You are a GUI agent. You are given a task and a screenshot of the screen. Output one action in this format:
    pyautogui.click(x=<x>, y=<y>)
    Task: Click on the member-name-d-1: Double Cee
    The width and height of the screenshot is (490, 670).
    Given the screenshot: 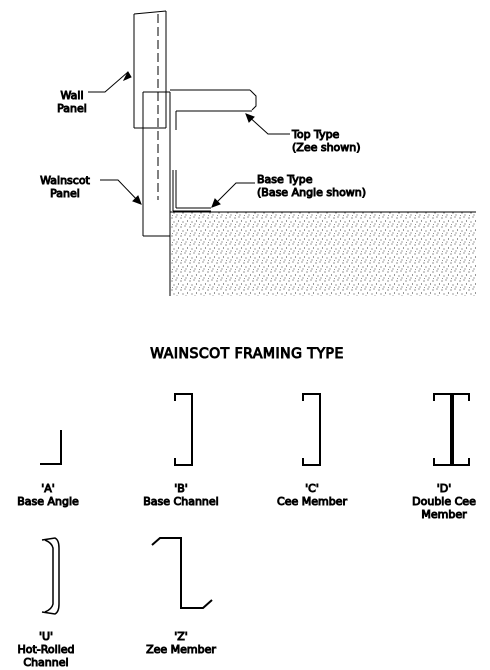 What is the action you would take?
    pyautogui.click(x=444, y=501)
    